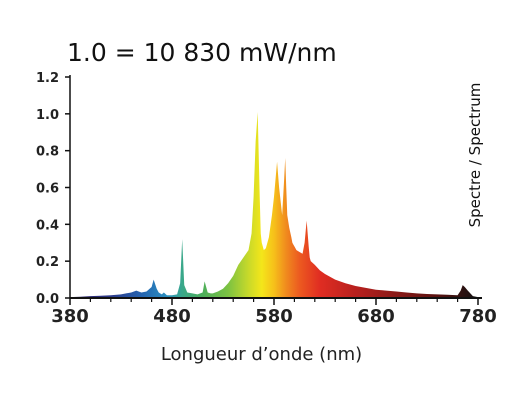  What do you see at coordinates (172, 316) in the screenshot?
I see `x-tick-label: 480` at bounding box center [172, 316].